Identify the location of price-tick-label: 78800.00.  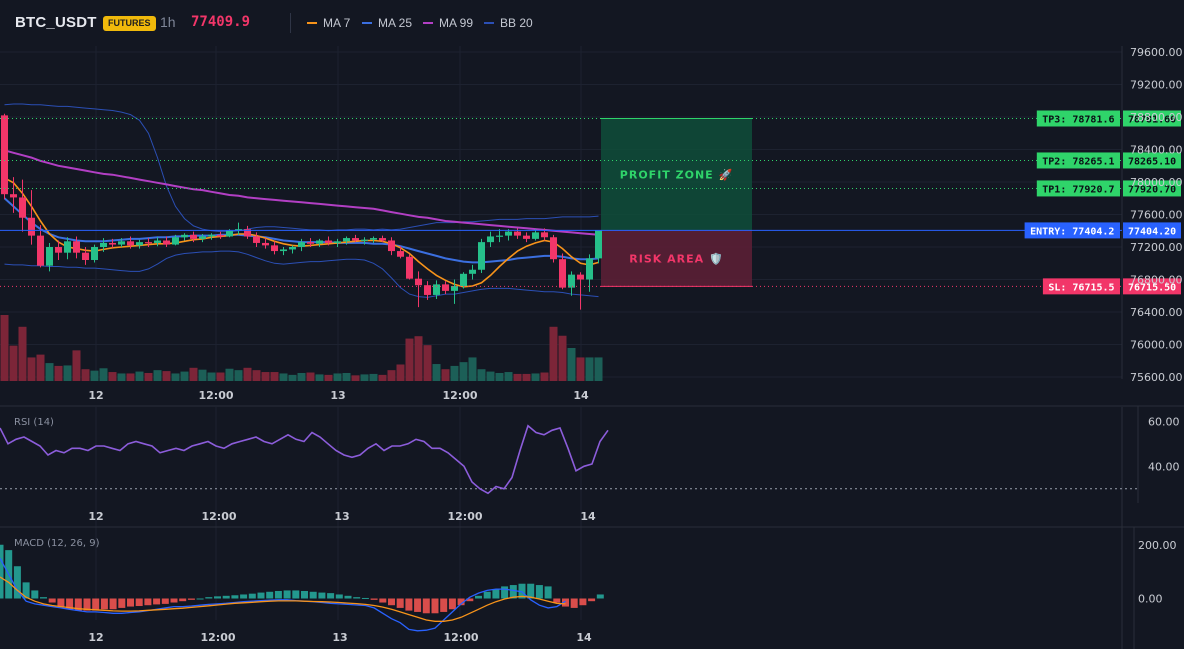
(1156, 117).